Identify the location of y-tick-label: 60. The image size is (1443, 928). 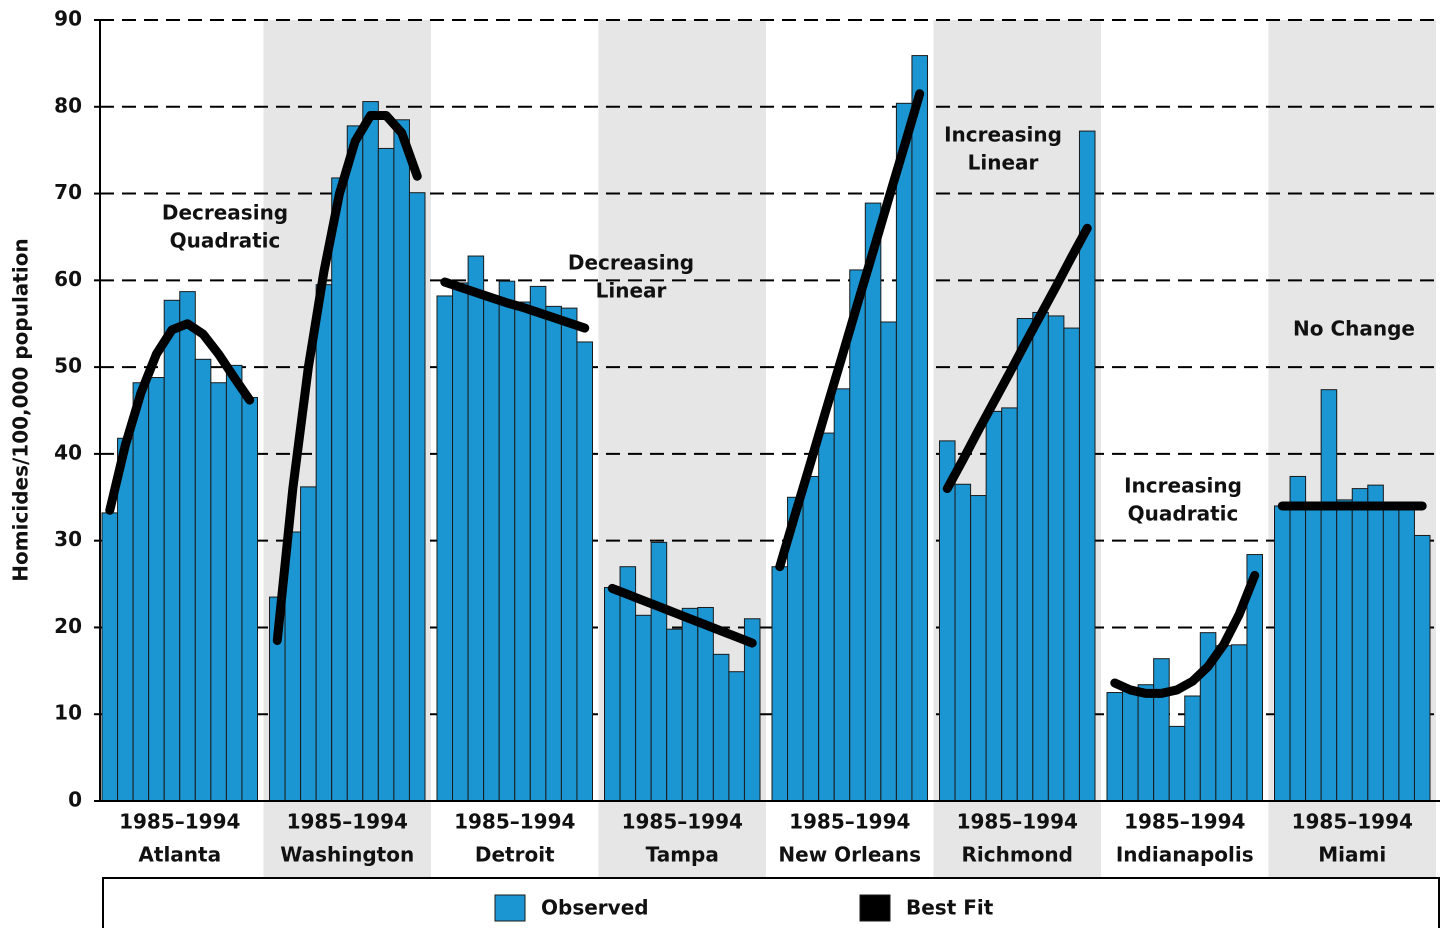
(68, 279).